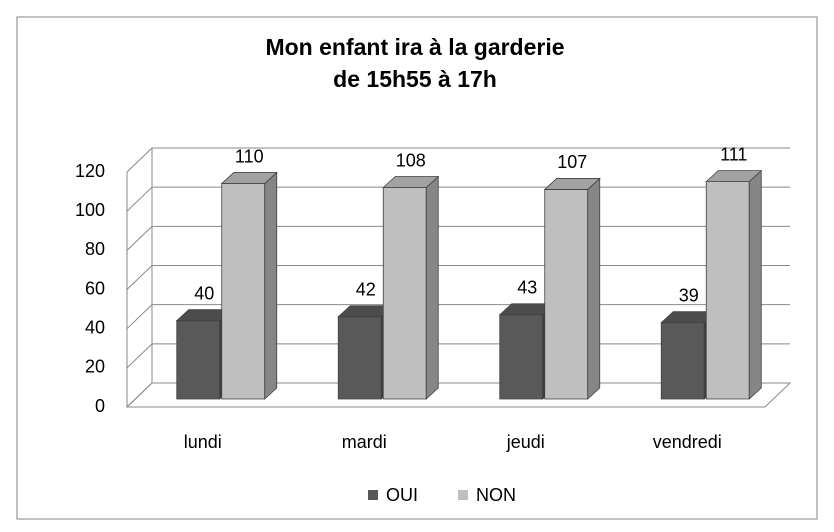 The image size is (834, 532). I want to click on x-tick-label: mardi, so click(364, 442).